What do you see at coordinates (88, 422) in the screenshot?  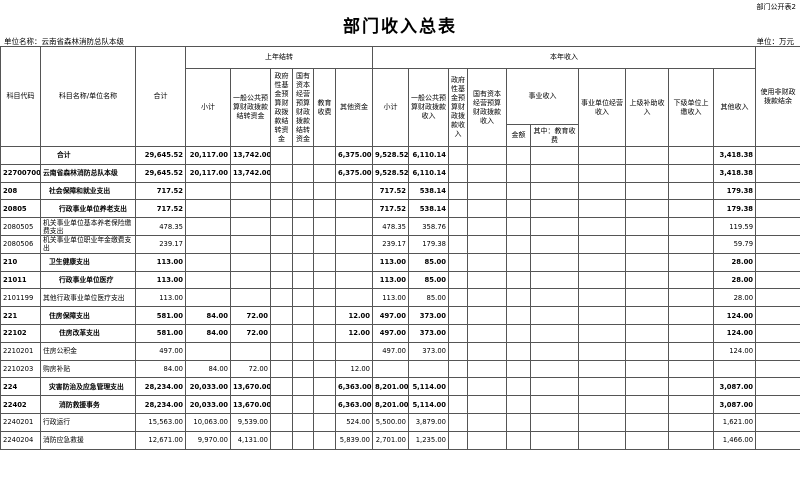 I see `name-cell: 行政运行` at bounding box center [88, 422].